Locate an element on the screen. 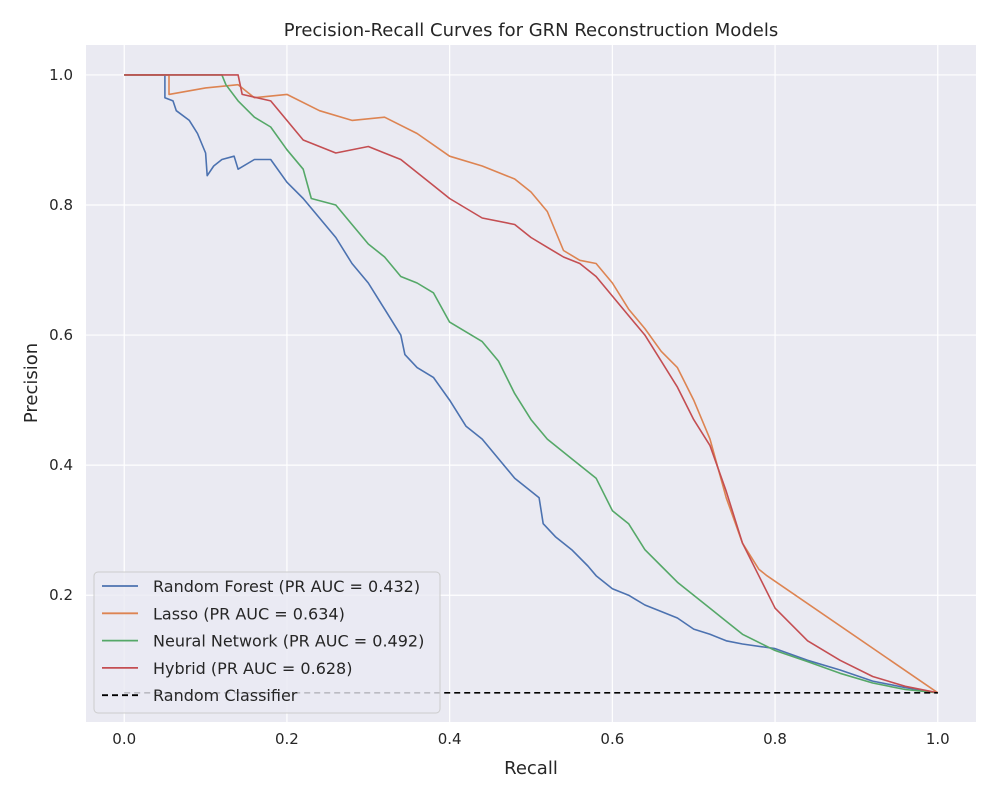 The width and height of the screenshot is (1000, 800). x-tick-label: 0.0 is located at coordinates (124, 739).